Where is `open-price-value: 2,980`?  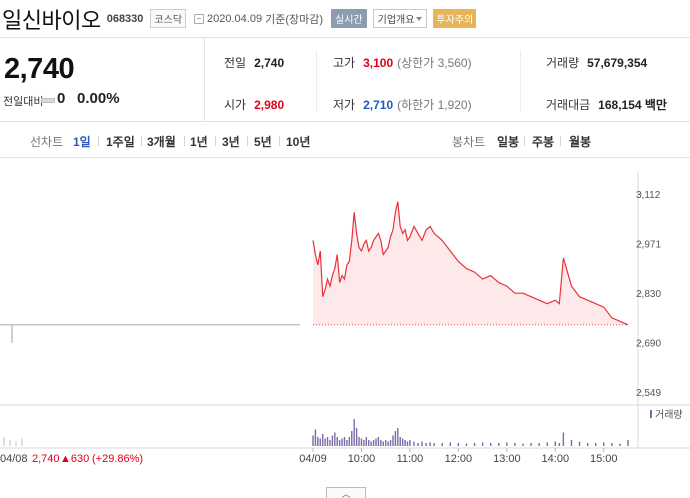 open-price-value: 2,980 is located at coordinates (269, 105).